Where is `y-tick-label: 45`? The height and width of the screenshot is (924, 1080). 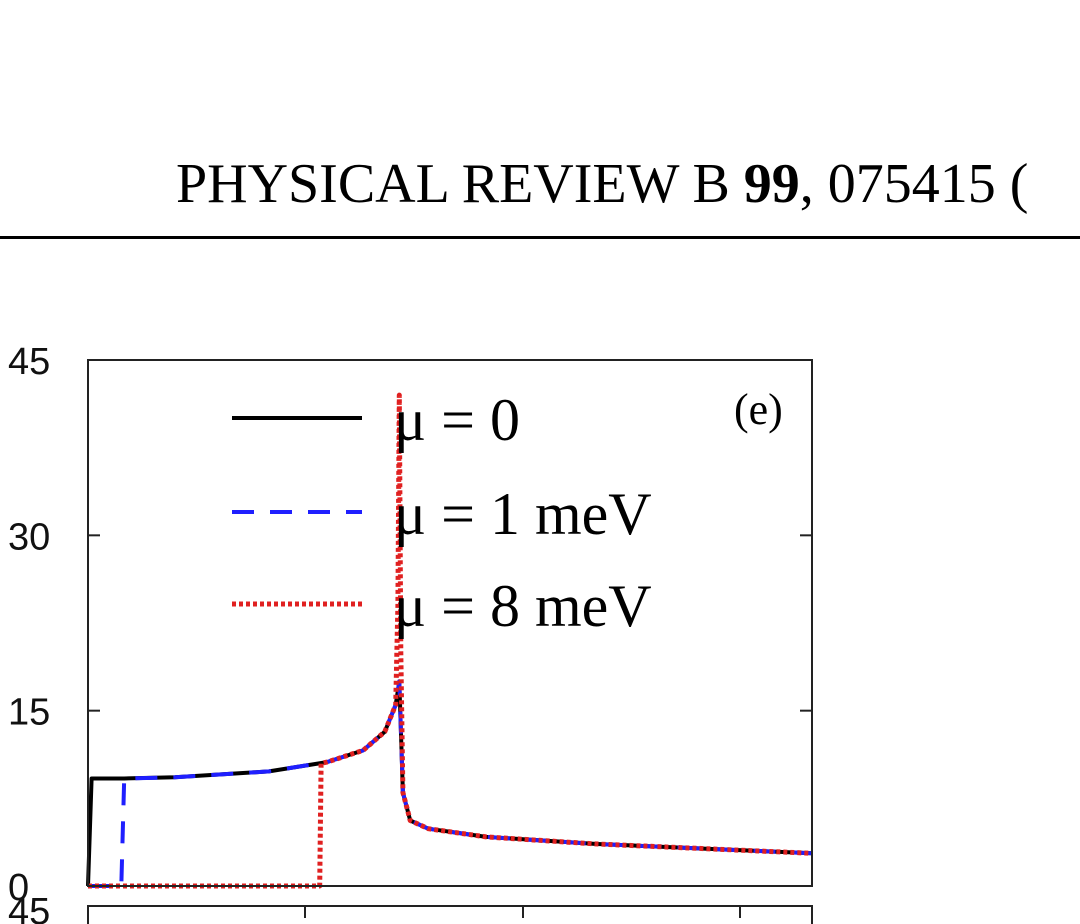
y-tick-label: 45 is located at coordinates (29, 362).